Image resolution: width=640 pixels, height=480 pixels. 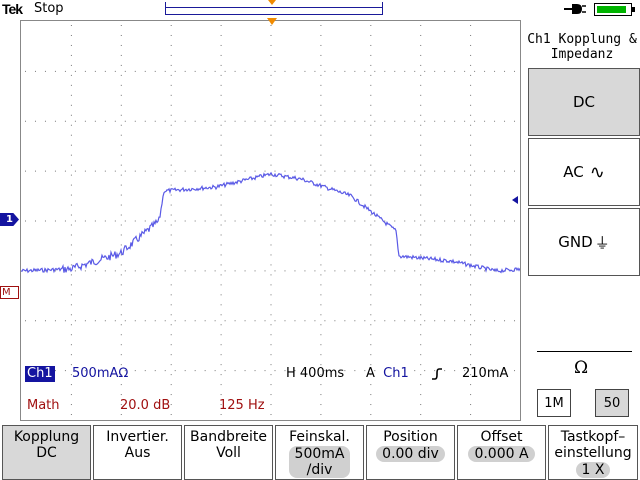 What do you see at coordinates (9, 219) in the screenshot?
I see `ch1-ground-marker: 1` at bounding box center [9, 219].